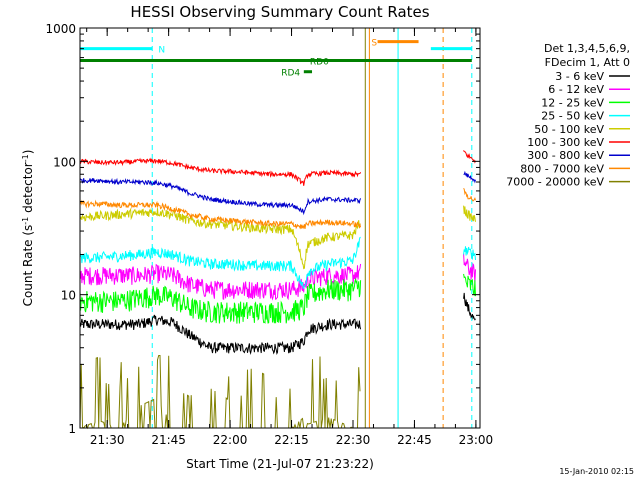 The width and height of the screenshot is (640, 480). I want to click on legend-entry-label-4: 50 - 100 keV, so click(569, 129).